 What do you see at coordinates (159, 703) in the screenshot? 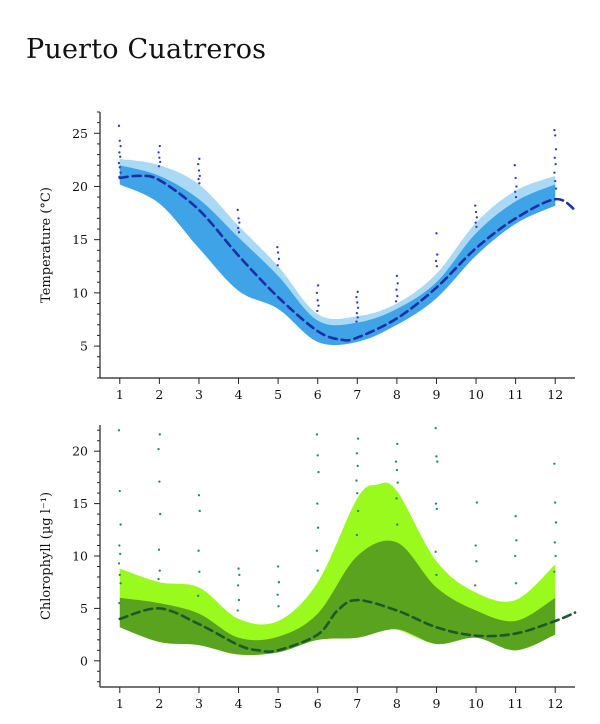
I see `x-tick-label: 2` at bounding box center [159, 703].